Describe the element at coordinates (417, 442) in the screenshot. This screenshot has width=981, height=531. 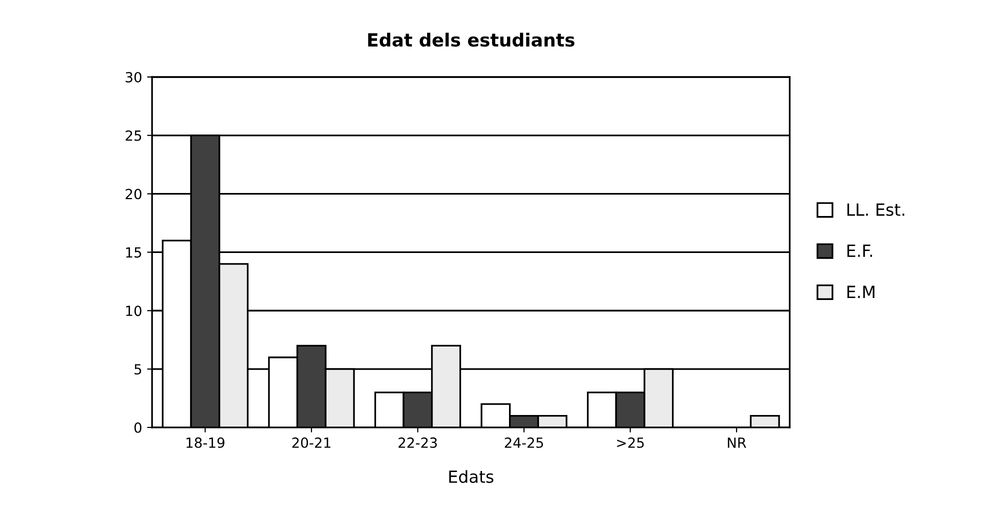
I see `x-tick-label: 22-23` at that location.